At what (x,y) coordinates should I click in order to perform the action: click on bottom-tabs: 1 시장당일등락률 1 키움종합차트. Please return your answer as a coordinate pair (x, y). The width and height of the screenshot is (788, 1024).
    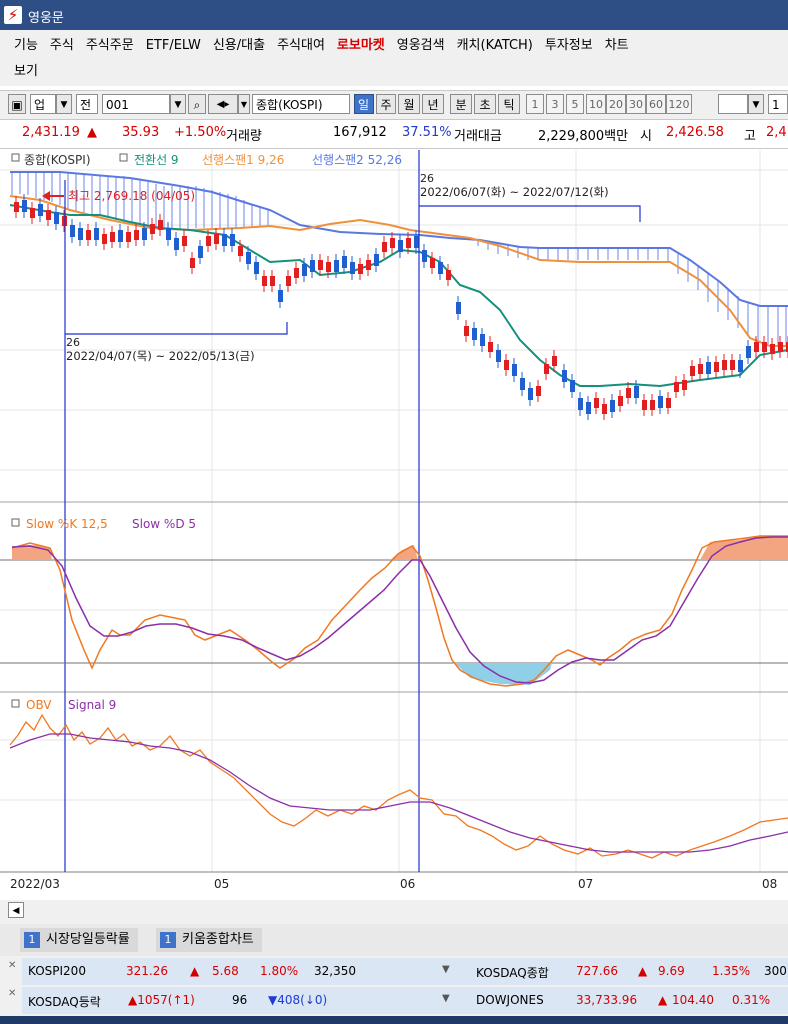
    Looking at the image, I should click on (394, 940).